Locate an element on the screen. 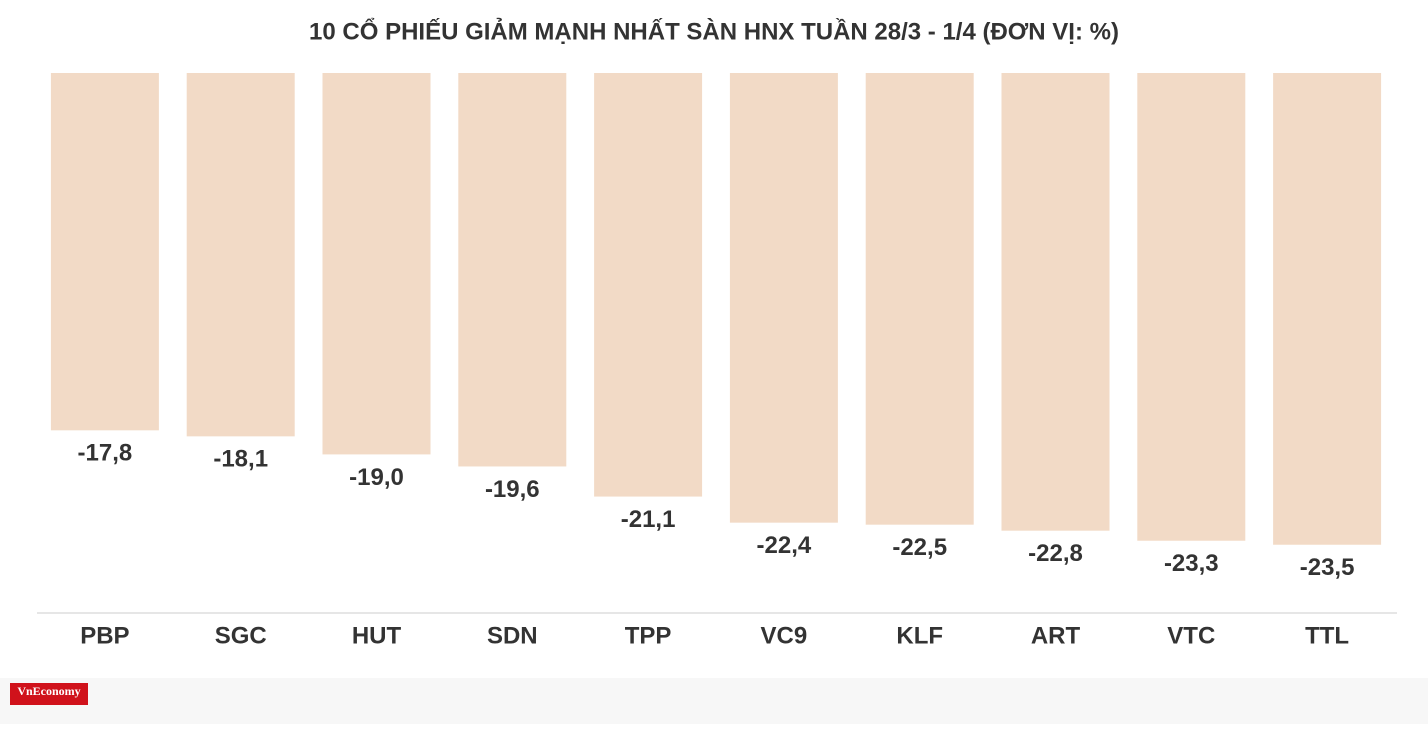 The image size is (1428, 729). value-label: -22,4 is located at coordinates (784, 545).